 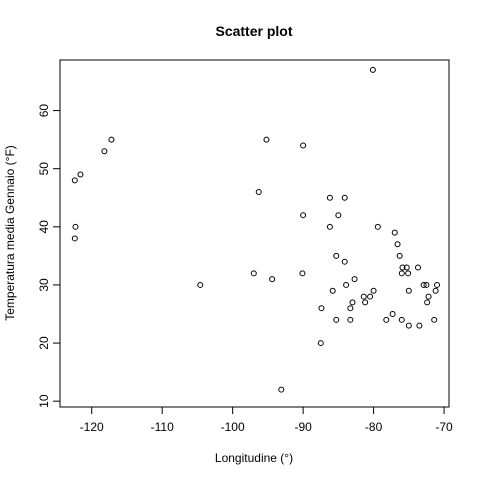 I want to click on y-tick-label: 40, so click(x=44, y=227).